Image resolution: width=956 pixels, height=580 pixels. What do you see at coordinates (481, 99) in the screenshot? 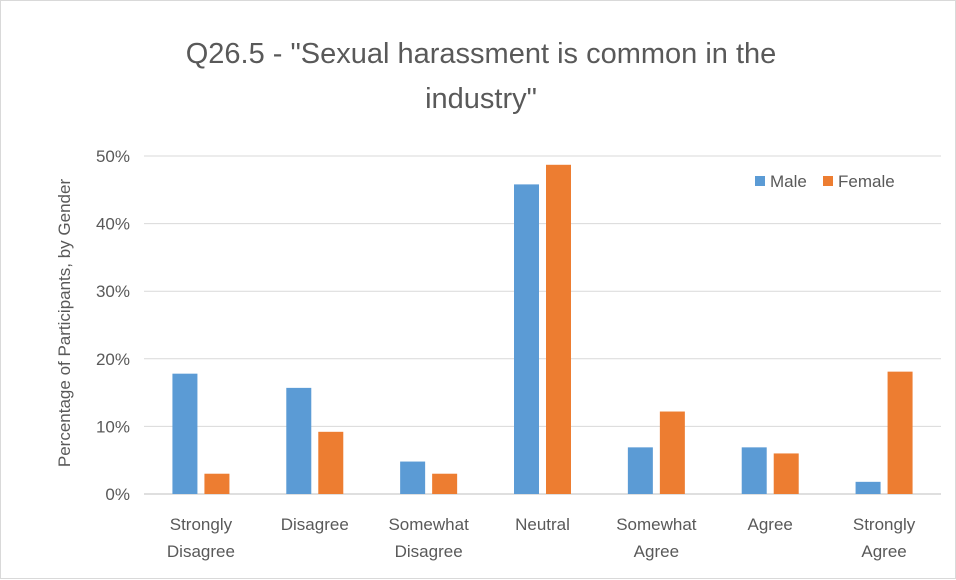
I see `chart-title-line-2: industry"` at bounding box center [481, 99].